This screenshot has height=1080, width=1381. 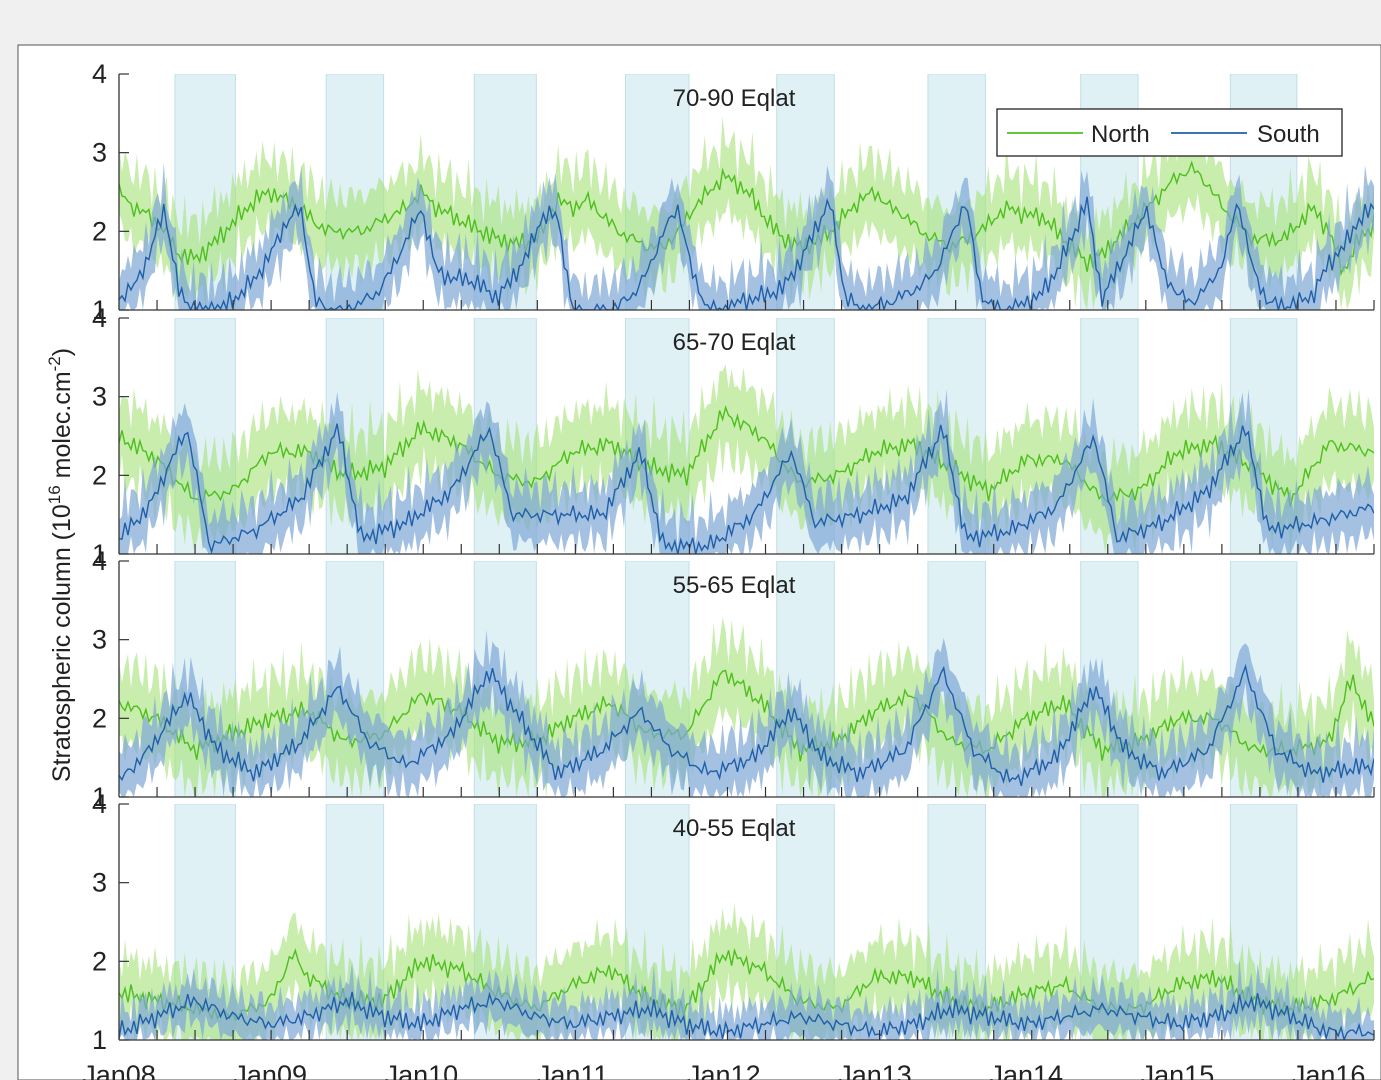 What do you see at coordinates (734, 585) in the screenshot?
I see `panel-title: 55-65 Eqlat` at bounding box center [734, 585].